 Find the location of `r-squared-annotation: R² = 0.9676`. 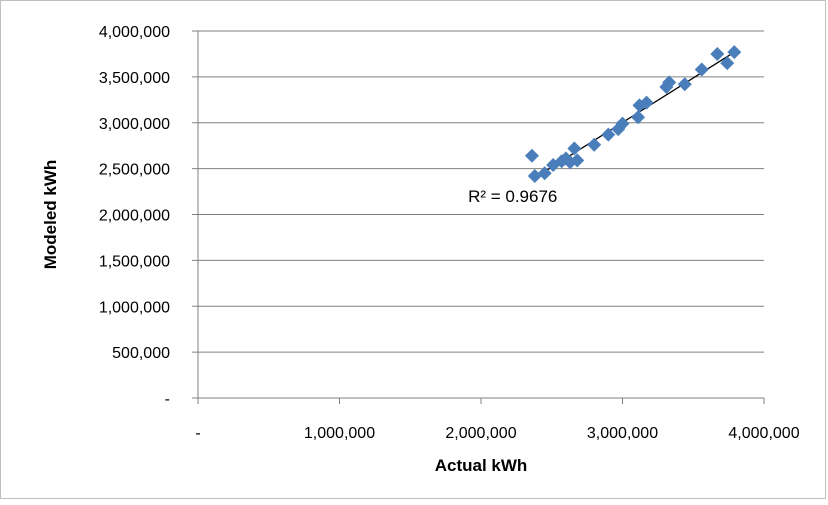

r-squared-annotation: R² = 0.9676 is located at coordinates (512, 196).